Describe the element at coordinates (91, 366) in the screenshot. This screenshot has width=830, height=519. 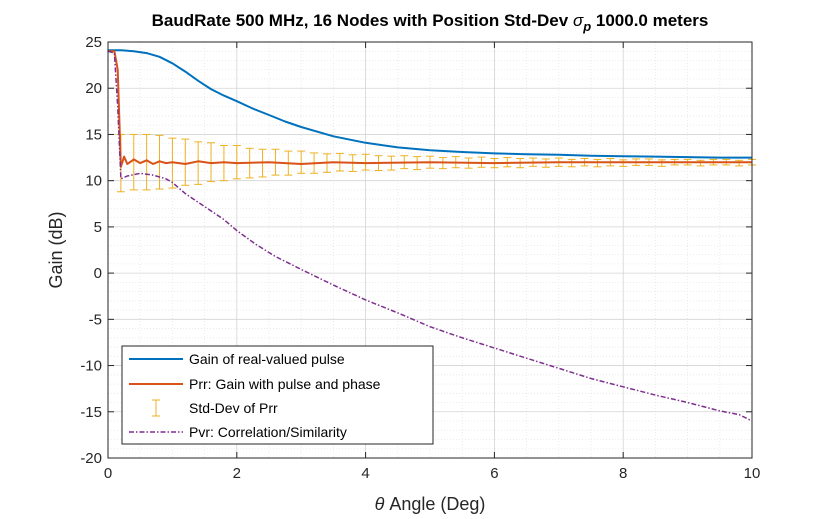
I see `y-tick-label: -10` at that location.